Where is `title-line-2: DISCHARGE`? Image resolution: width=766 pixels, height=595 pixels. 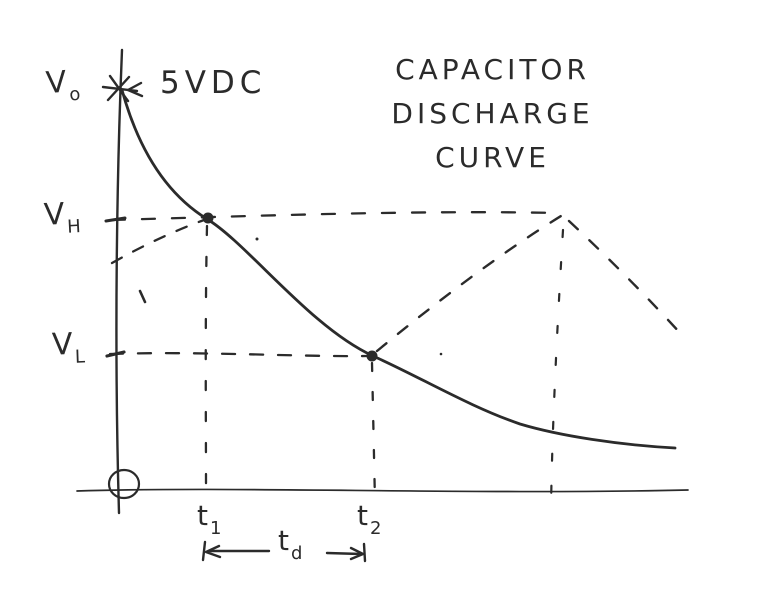
title-line-2: DISCHARGE is located at coordinates (492, 113).